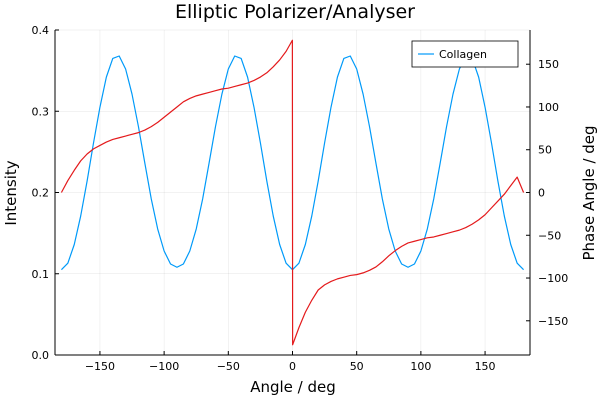 The image size is (600, 400). Describe the element at coordinates (41, 30) in the screenshot. I see `y-left-tick-label: 0.4` at that location.